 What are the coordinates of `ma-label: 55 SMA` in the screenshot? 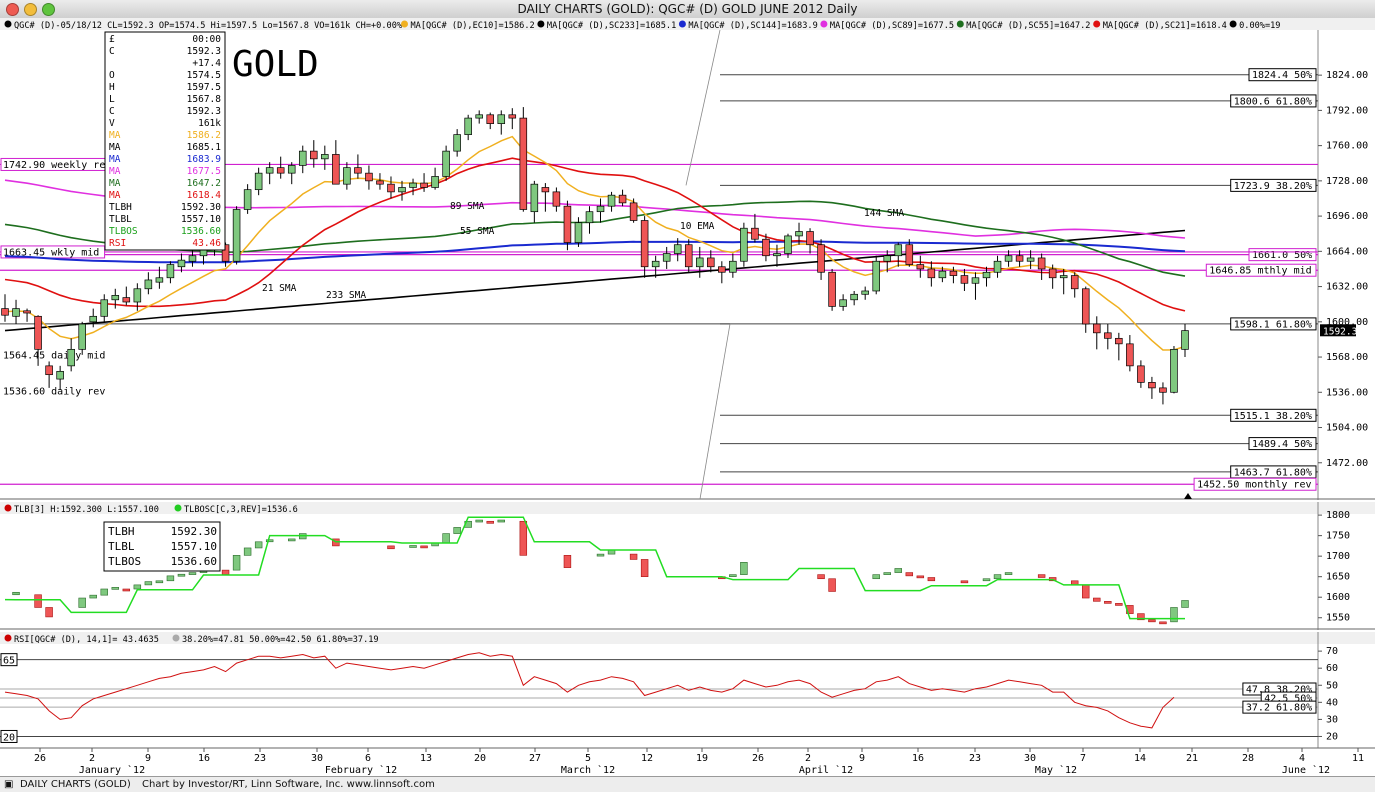 It's located at (477, 231).